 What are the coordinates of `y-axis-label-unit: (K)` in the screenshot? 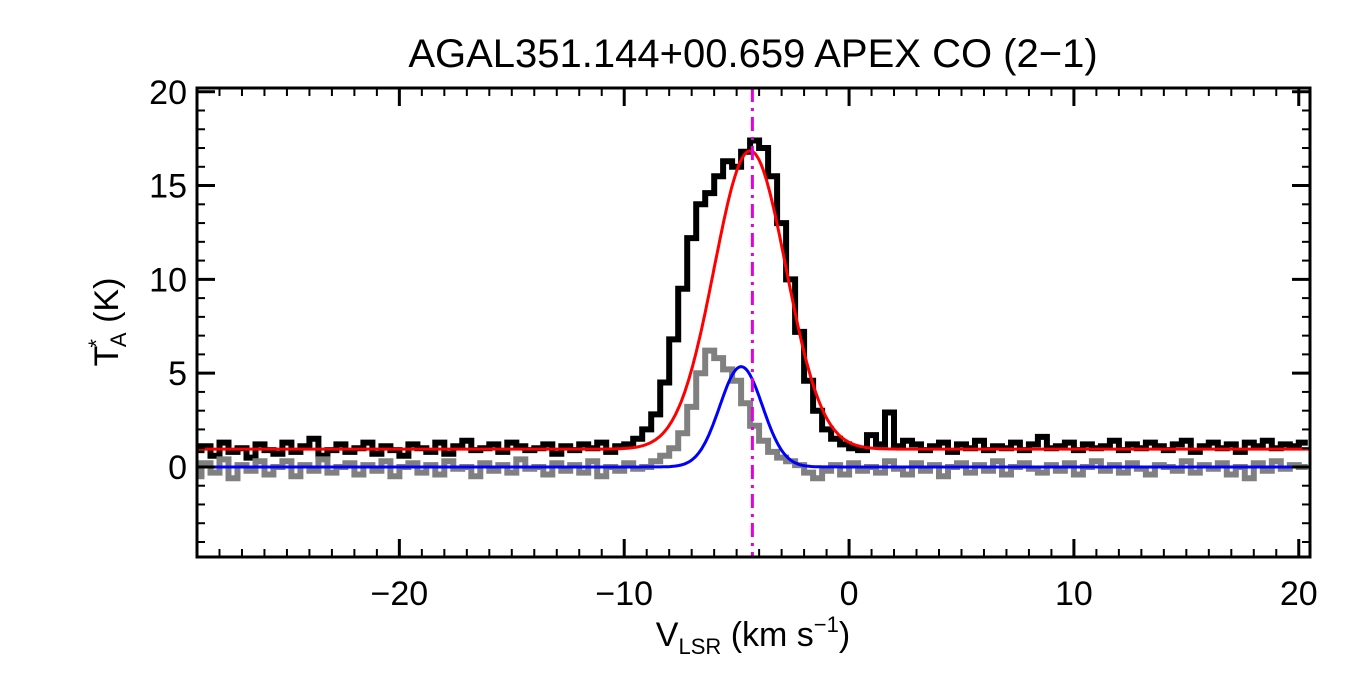 It's located at (107, 305).